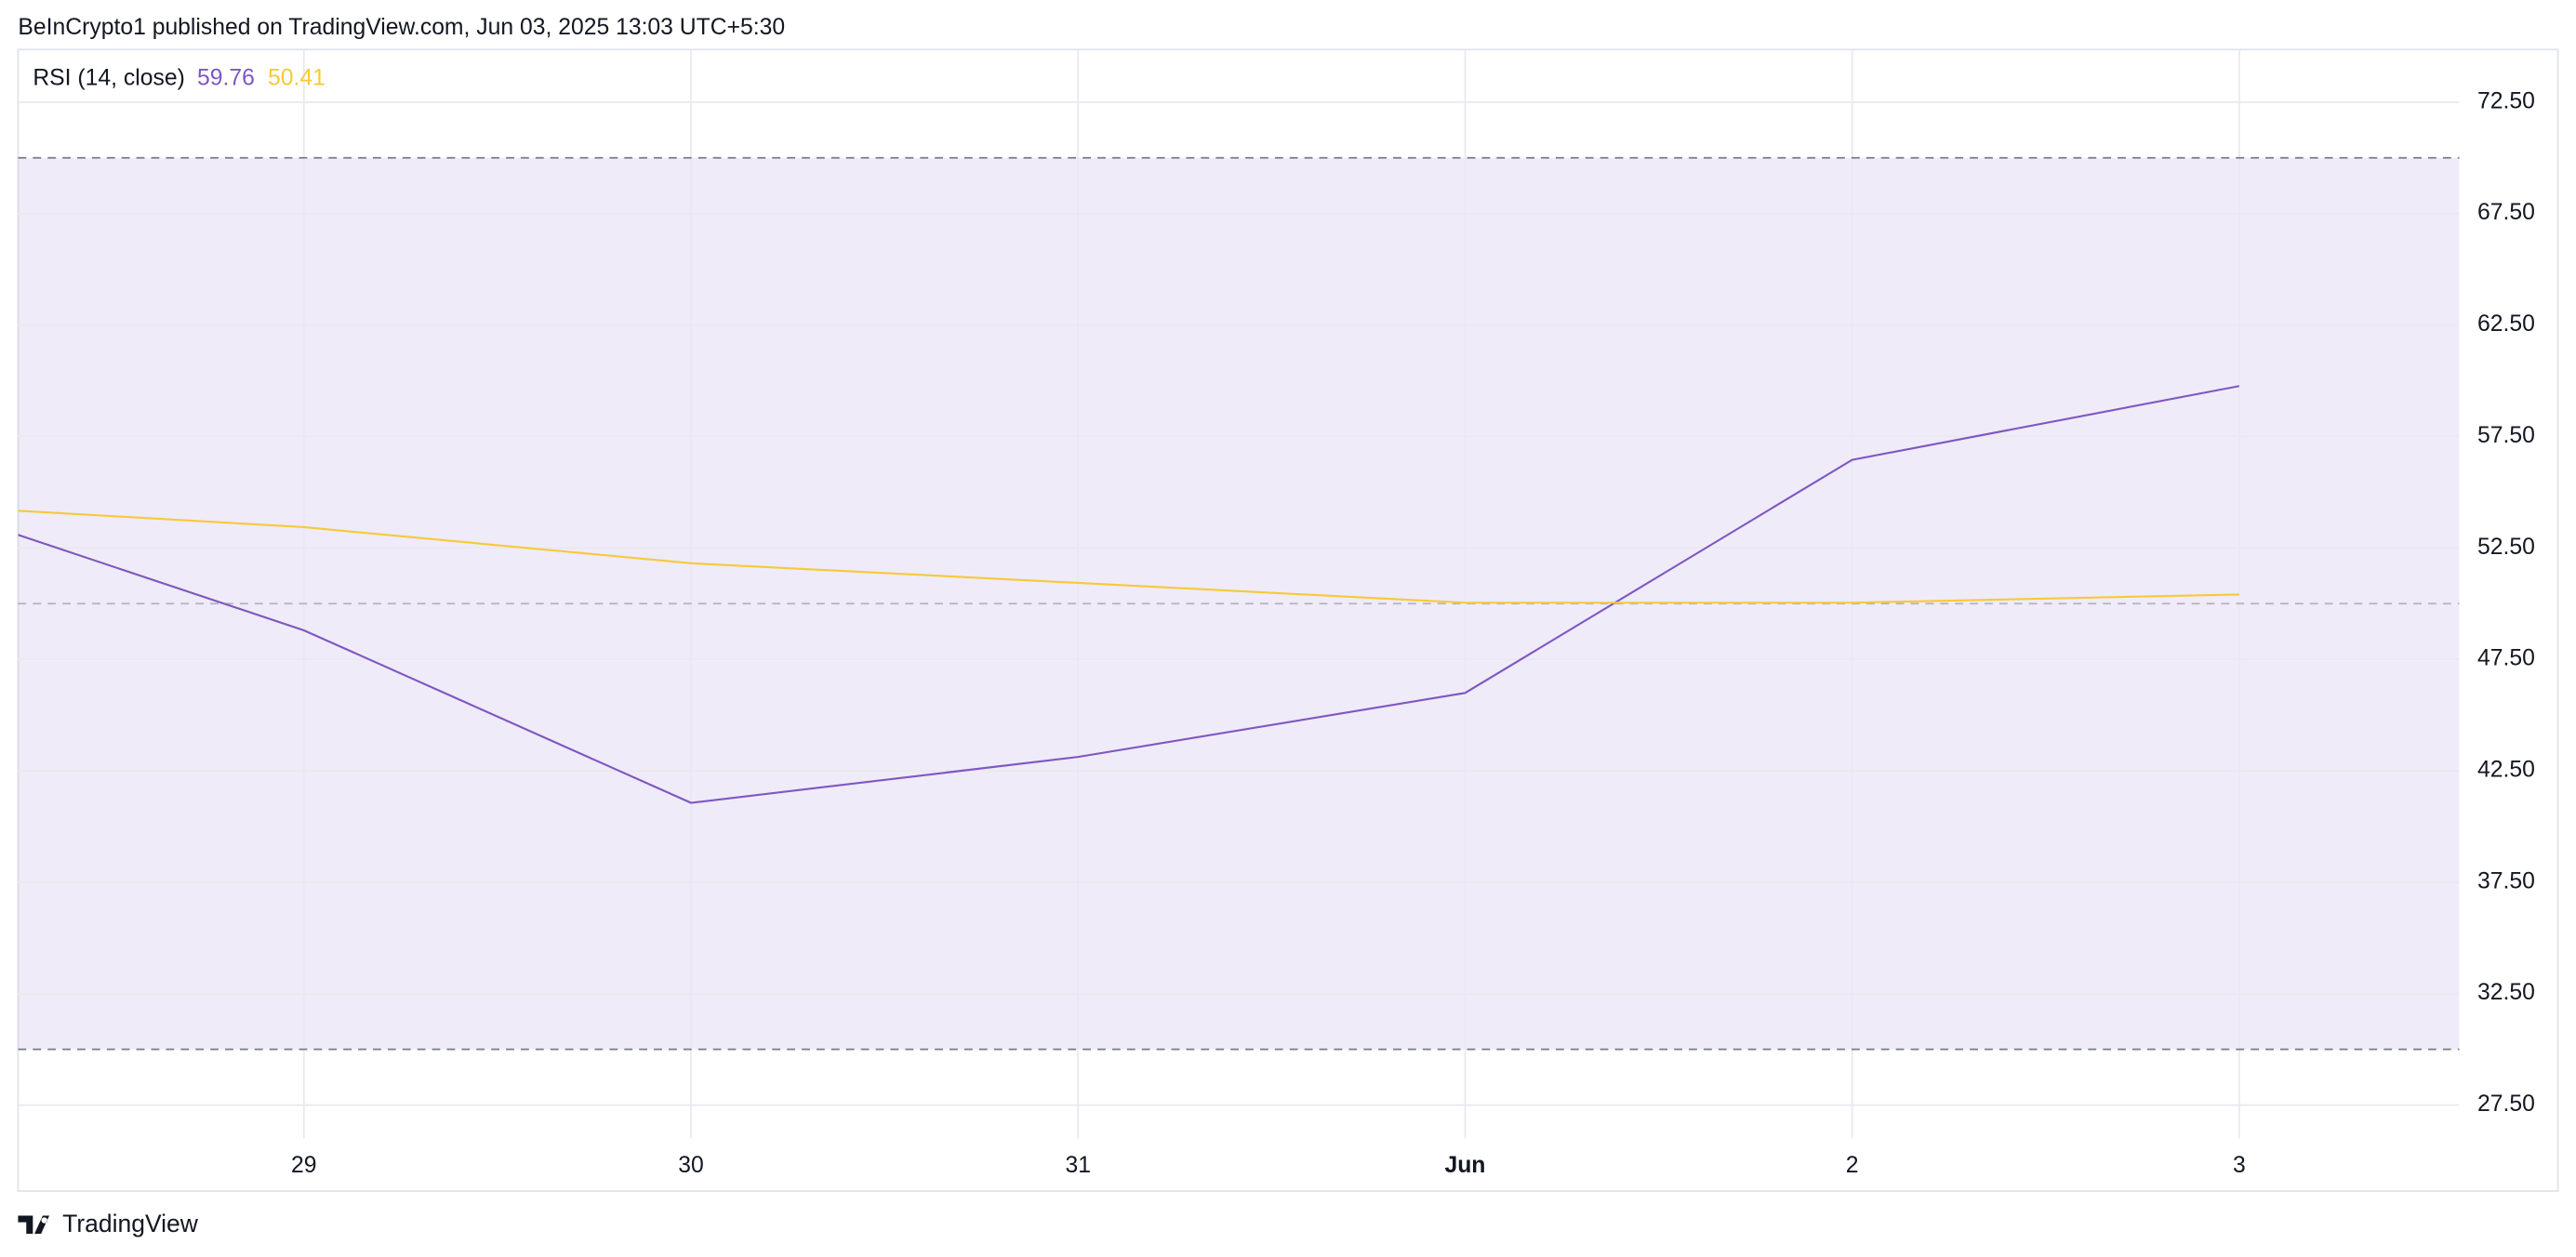  Describe the element at coordinates (304, 1165) in the screenshot. I see `x-tick-label: 29` at that location.